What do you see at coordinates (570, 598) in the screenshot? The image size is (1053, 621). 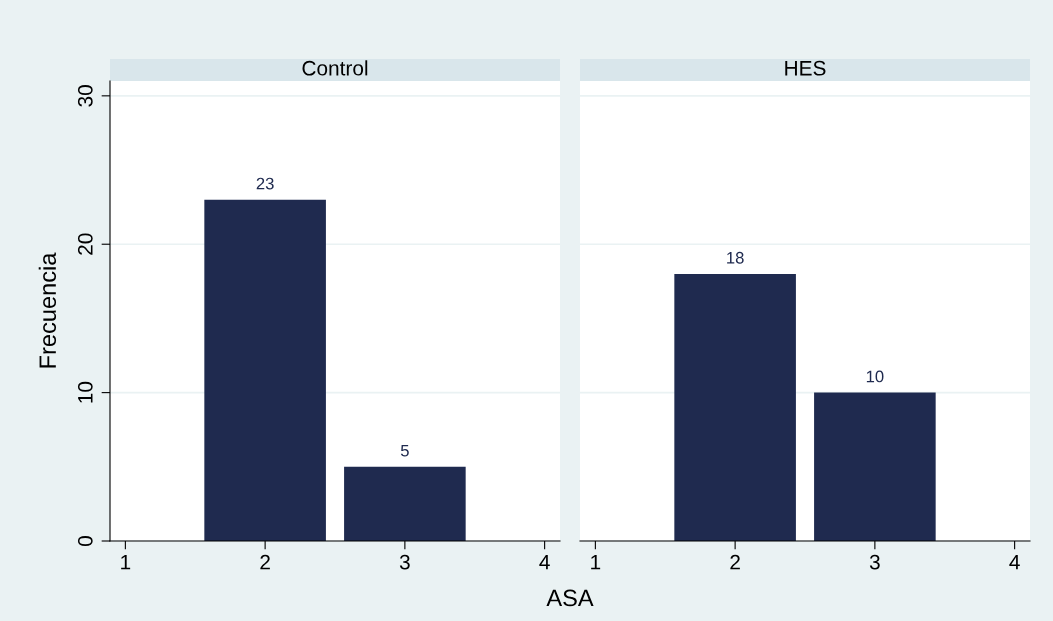 I see `x-axis-title: ASA` at bounding box center [570, 598].